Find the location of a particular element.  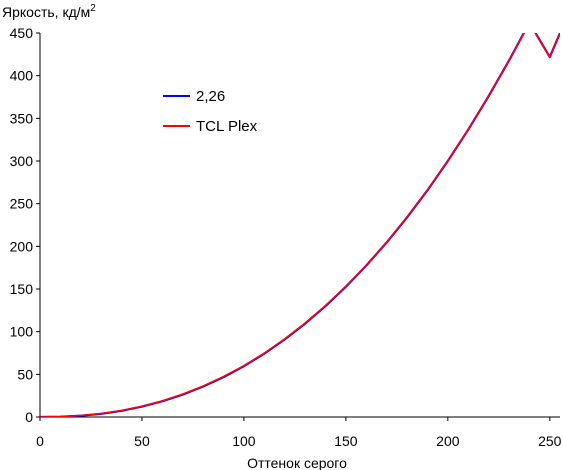

x-tick-label: 200 is located at coordinates (448, 441).